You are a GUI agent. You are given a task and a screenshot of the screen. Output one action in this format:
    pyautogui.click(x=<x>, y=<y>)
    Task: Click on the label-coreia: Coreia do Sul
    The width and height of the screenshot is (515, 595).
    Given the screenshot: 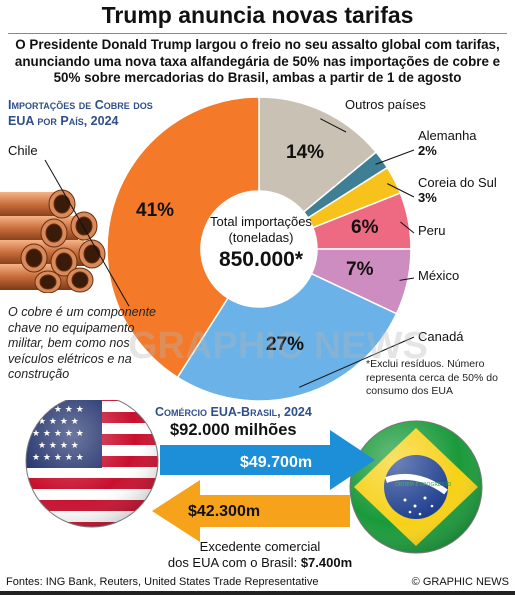 What is the action you would take?
    pyautogui.click(x=457, y=182)
    